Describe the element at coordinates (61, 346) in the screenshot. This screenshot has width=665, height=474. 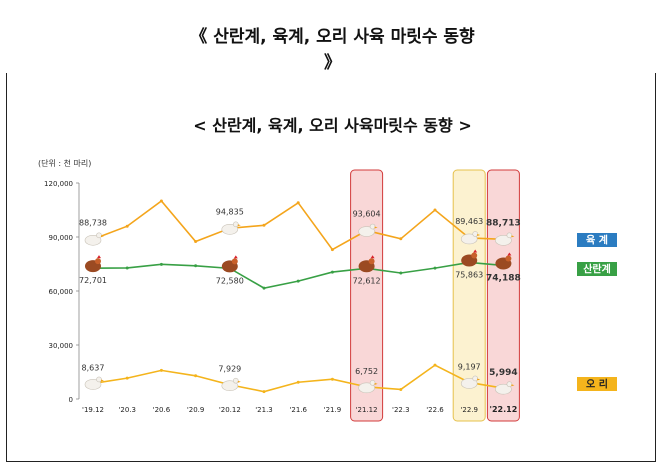
I see `y-tick-label: 30,000` at that location.